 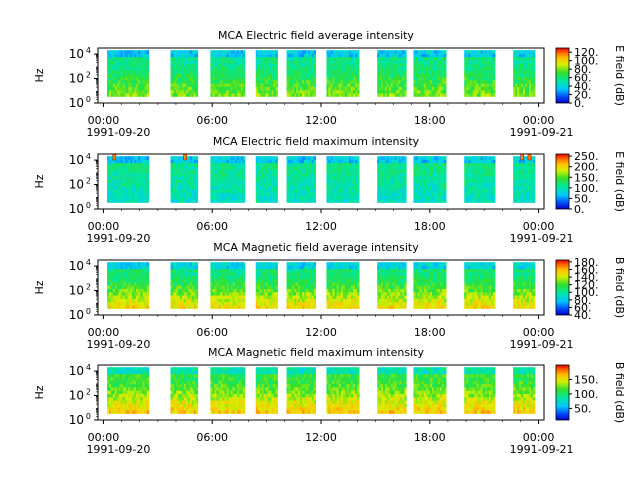 I want to click on panel-title: MCA Magnetic field average intensity, so click(x=316, y=247).